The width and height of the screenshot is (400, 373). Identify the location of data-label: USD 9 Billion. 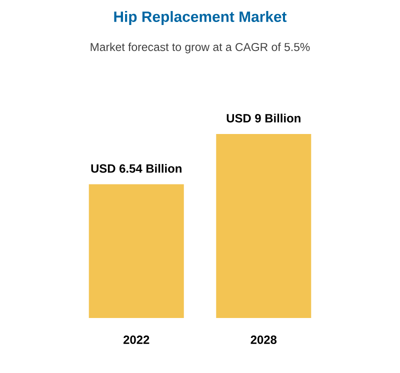
(263, 118).